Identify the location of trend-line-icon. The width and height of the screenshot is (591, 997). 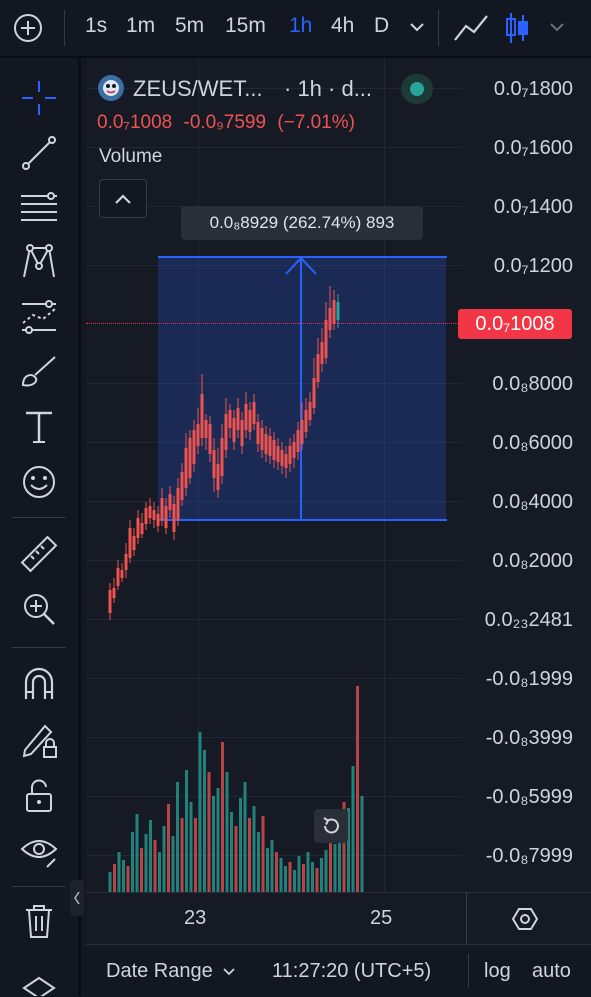
(39, 153).